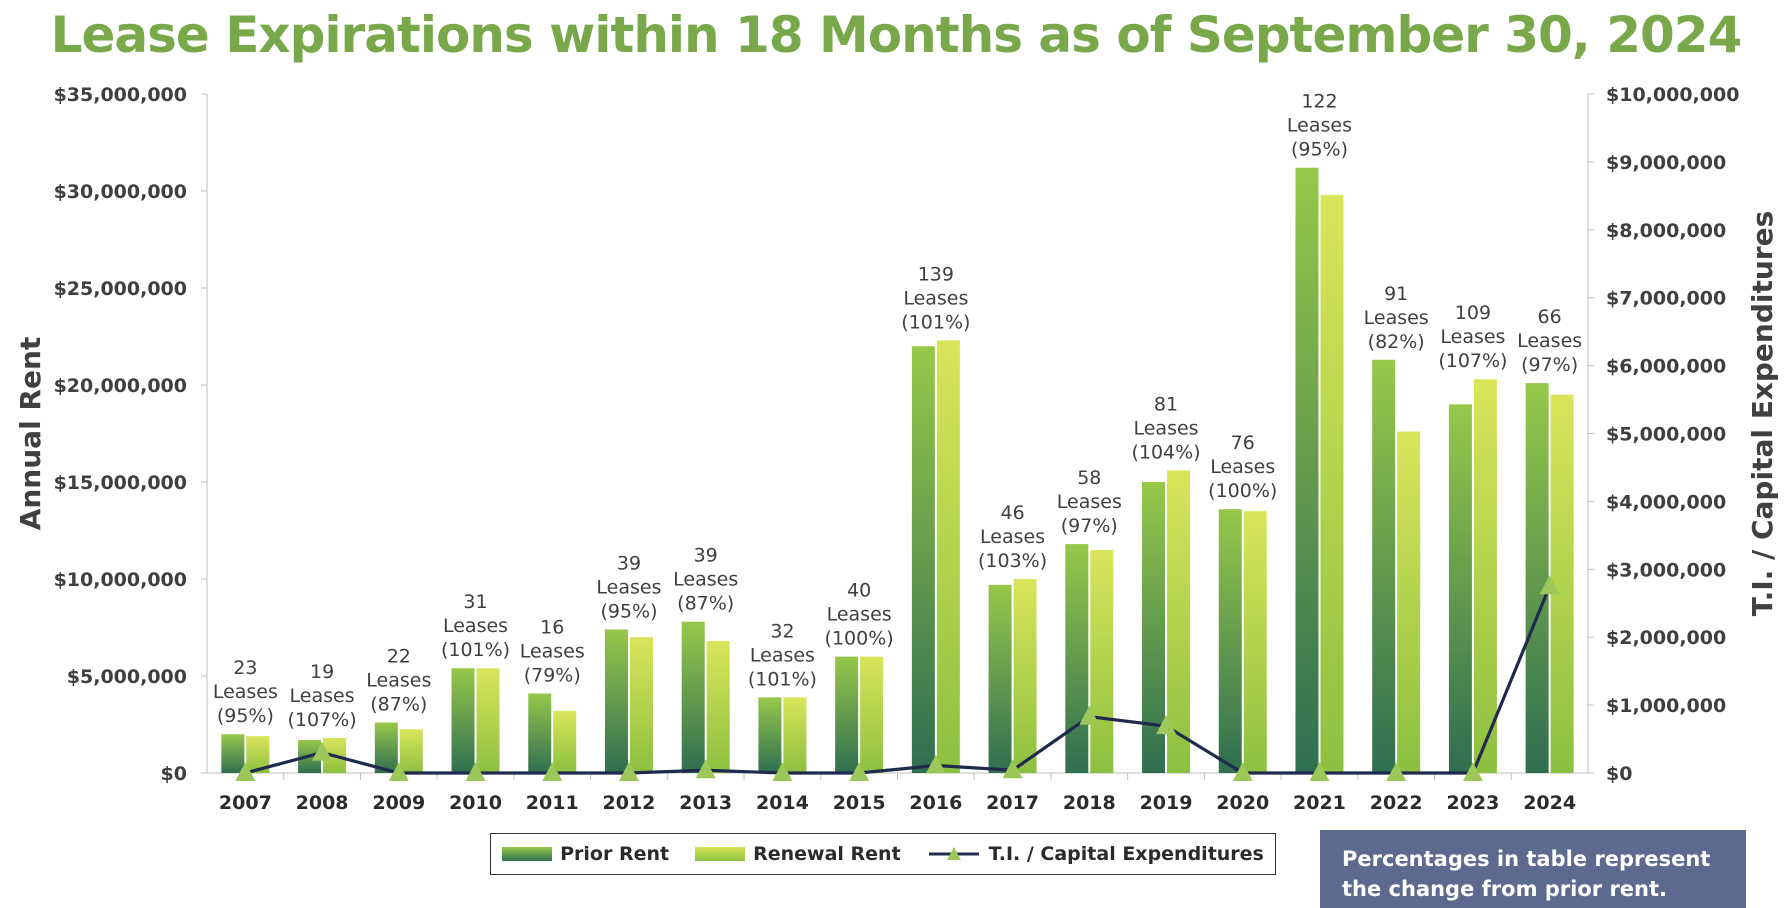  I want to click on y-right-tick-label: $2,000,000, so click(1666, 638).